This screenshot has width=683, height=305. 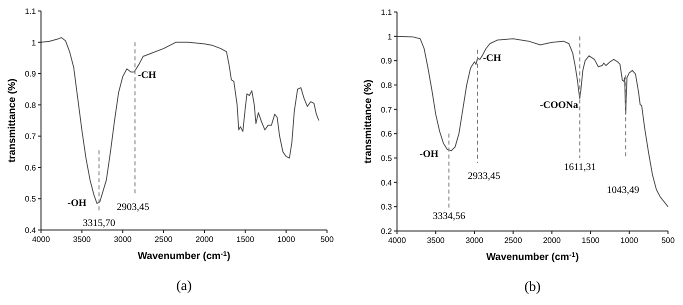 What do you see at coordinates (559, 105) in the screenshot?
I see `annotation: -COONa` at bounding box center [559, 105].